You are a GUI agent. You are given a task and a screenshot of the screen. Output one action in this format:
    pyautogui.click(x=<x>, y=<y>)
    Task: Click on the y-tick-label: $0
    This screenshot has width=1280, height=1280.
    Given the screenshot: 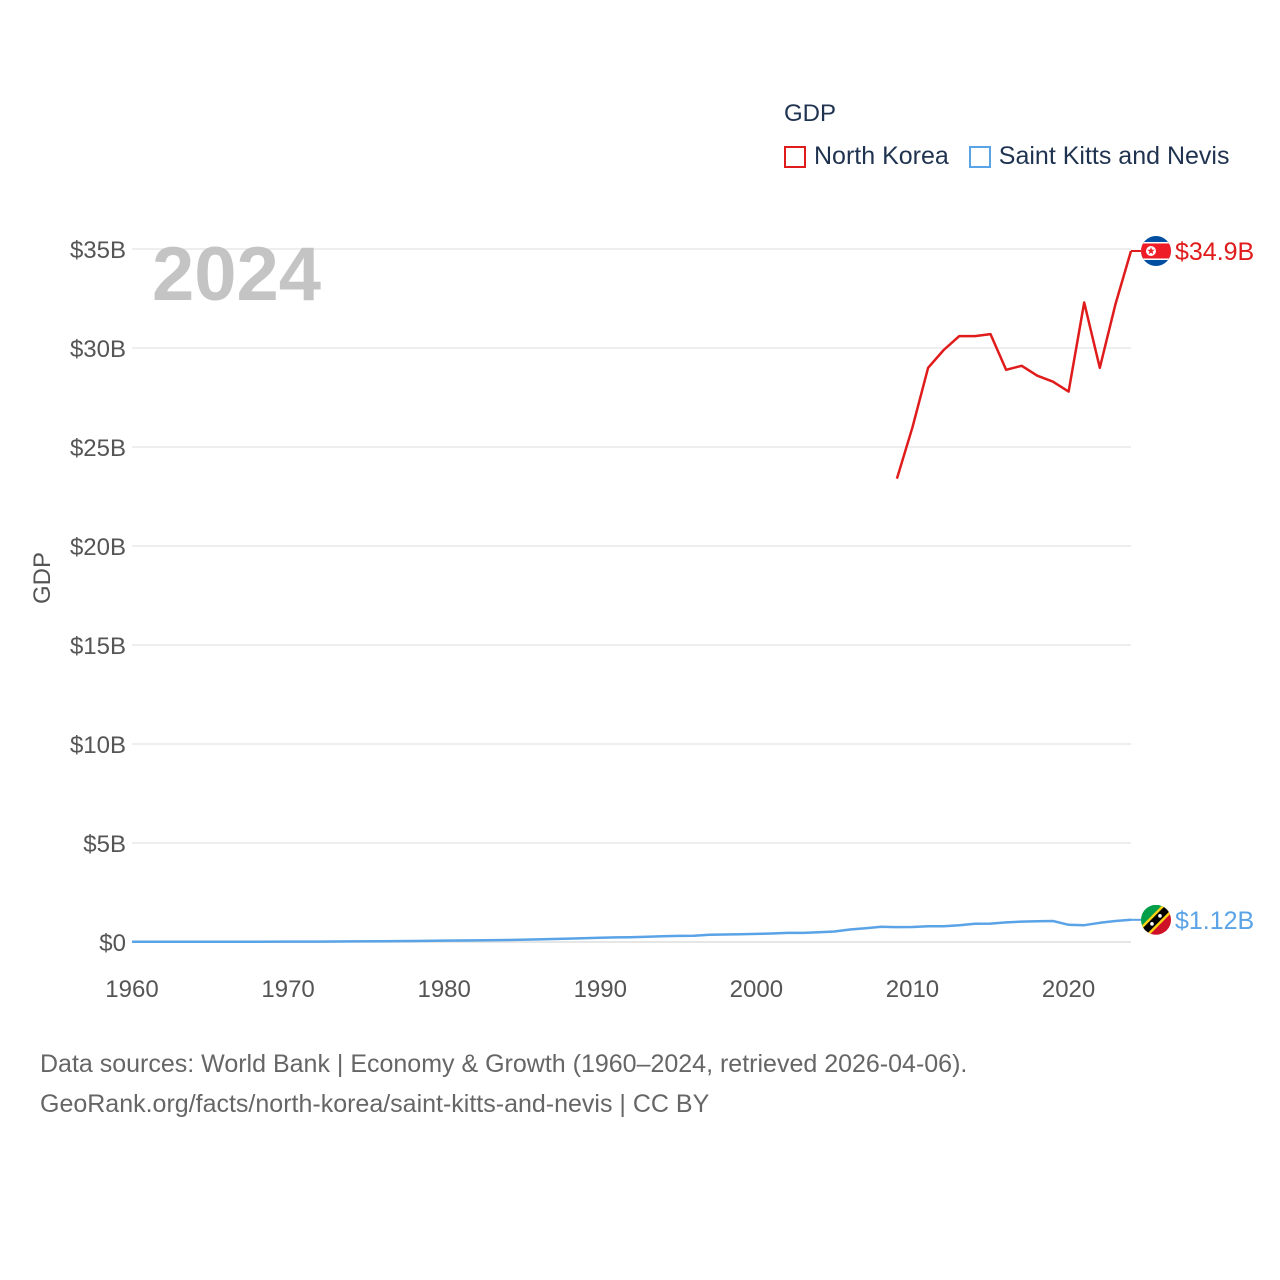 What is the action you would take?
    pyautogui.click(x=112, y=943)
    